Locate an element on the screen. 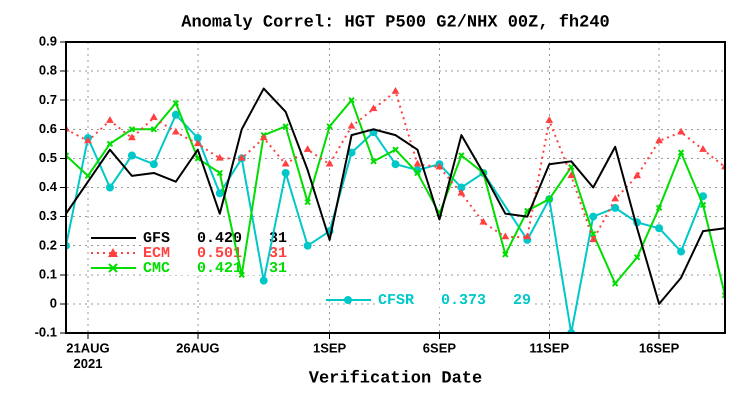  y-tick-label: 0.3 is located at coordinates (47, 216).